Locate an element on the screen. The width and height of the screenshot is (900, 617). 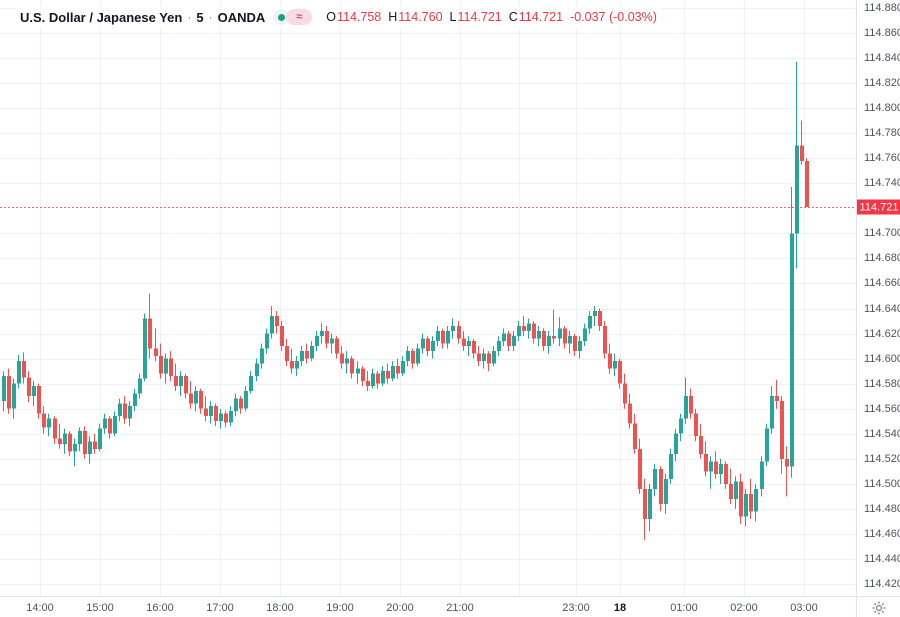
price-tick-label: 114.480 is located at coordinates (882, 508).